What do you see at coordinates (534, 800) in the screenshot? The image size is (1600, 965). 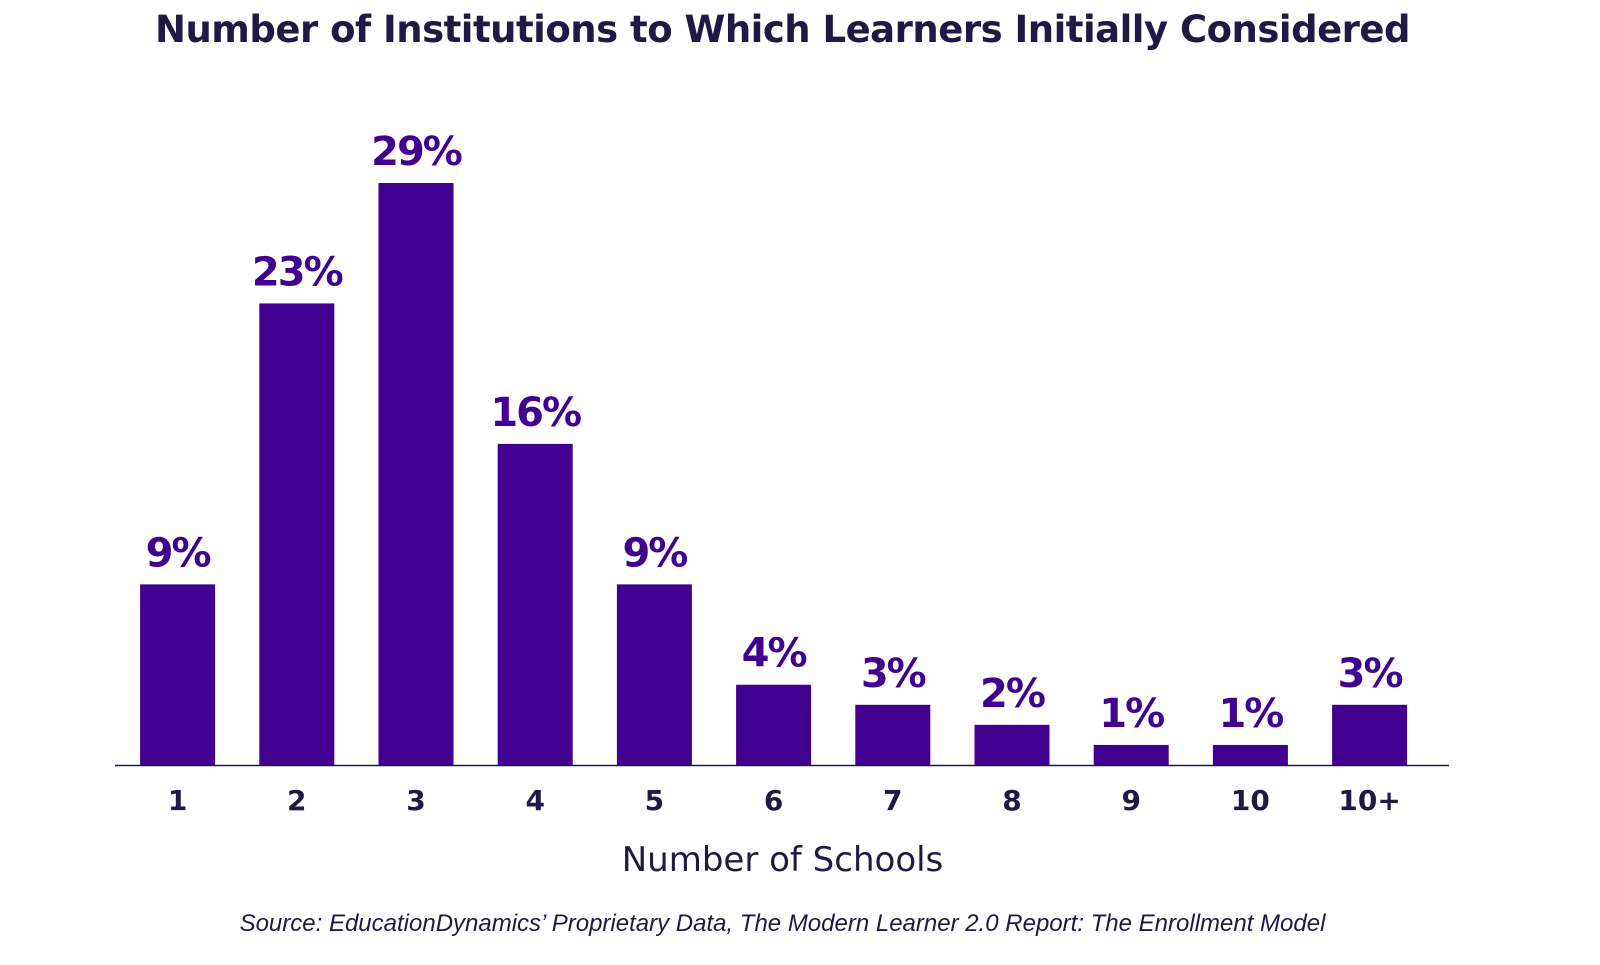 I see `x-tick-label: 4` at bounding box center [534, 800].